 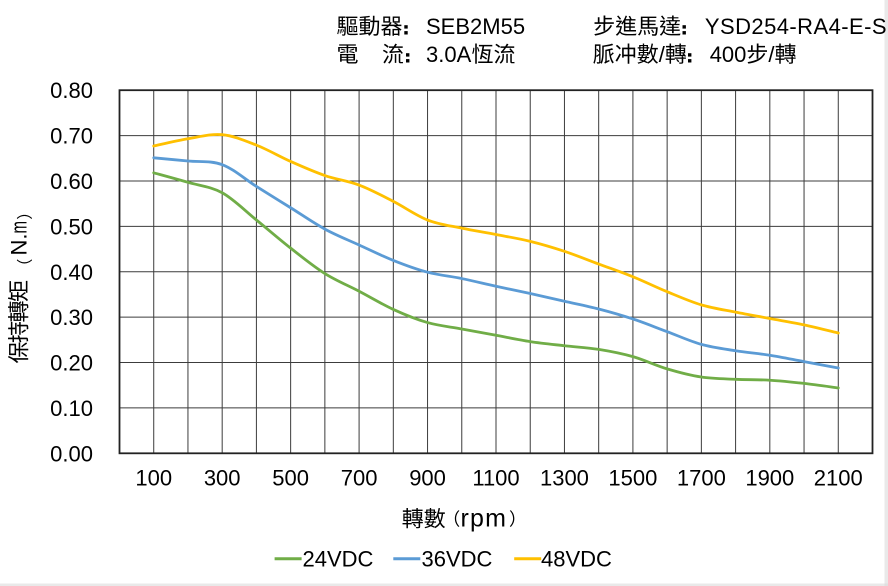 I want to click on svg-text: 900, so click(x=427, y=478).